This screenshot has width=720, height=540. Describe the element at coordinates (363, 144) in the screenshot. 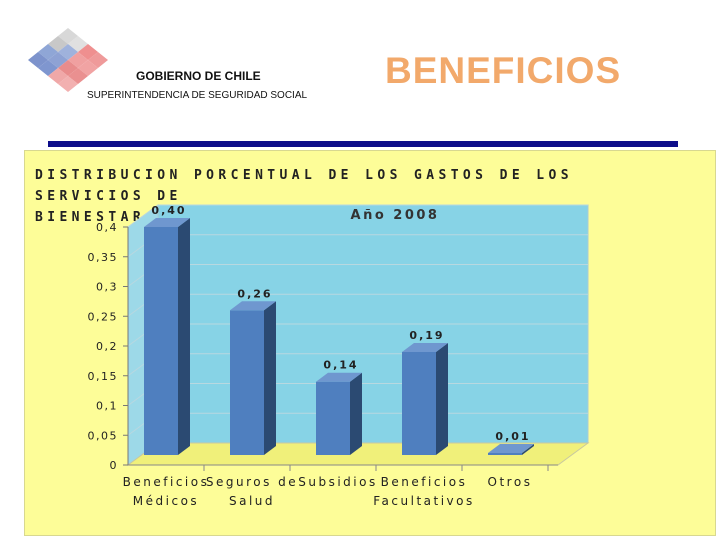

I see `header-divider` at that location.